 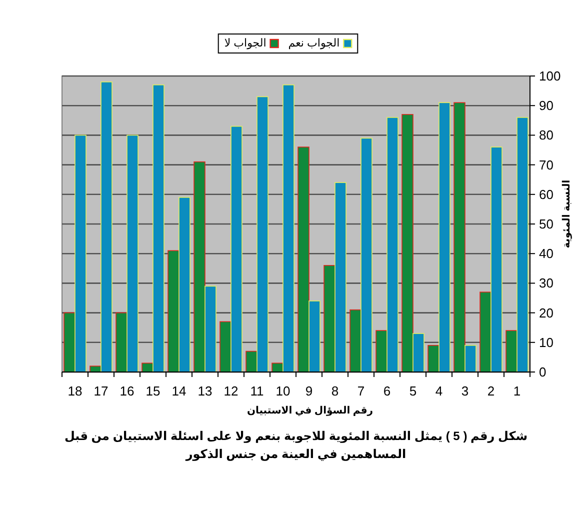 What do you see at coordinates (546, 224) in the screenshot?
I see `y-tick-label: 50` at bounding box center [546, 224].